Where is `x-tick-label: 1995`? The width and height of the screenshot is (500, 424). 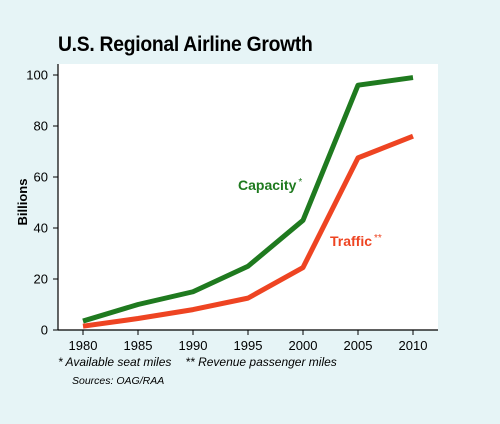 x-tick-label: 1995 is located at coordinates (248, 345).